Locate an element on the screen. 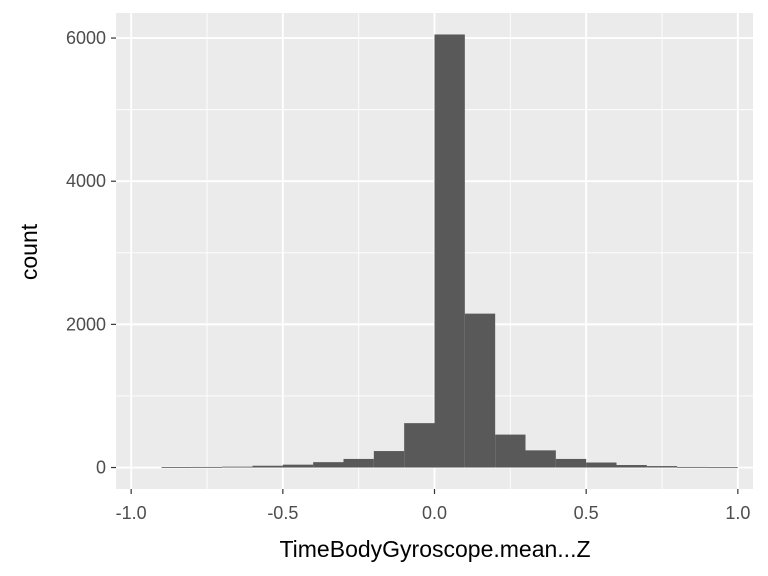 The image size is (768, 576). y-axis-ticks: 0 2000 4000 6000 is located at coordinates (91, 253).